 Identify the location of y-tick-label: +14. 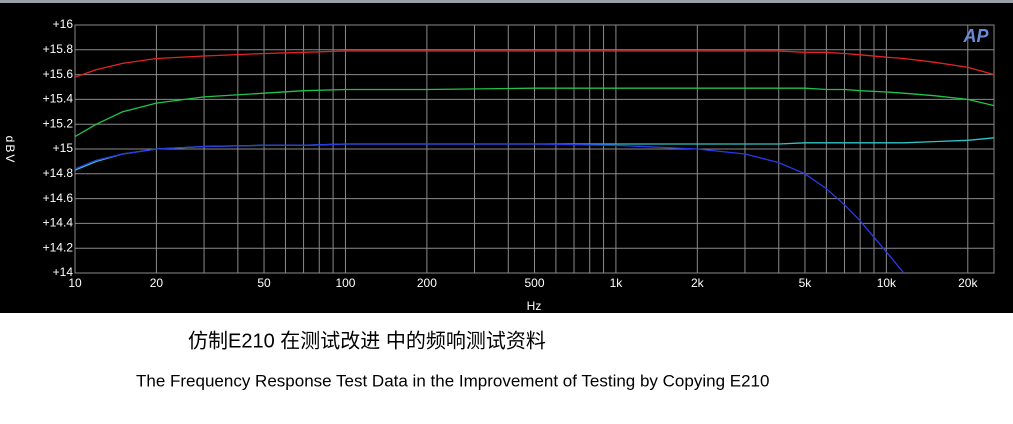
(63, 272).